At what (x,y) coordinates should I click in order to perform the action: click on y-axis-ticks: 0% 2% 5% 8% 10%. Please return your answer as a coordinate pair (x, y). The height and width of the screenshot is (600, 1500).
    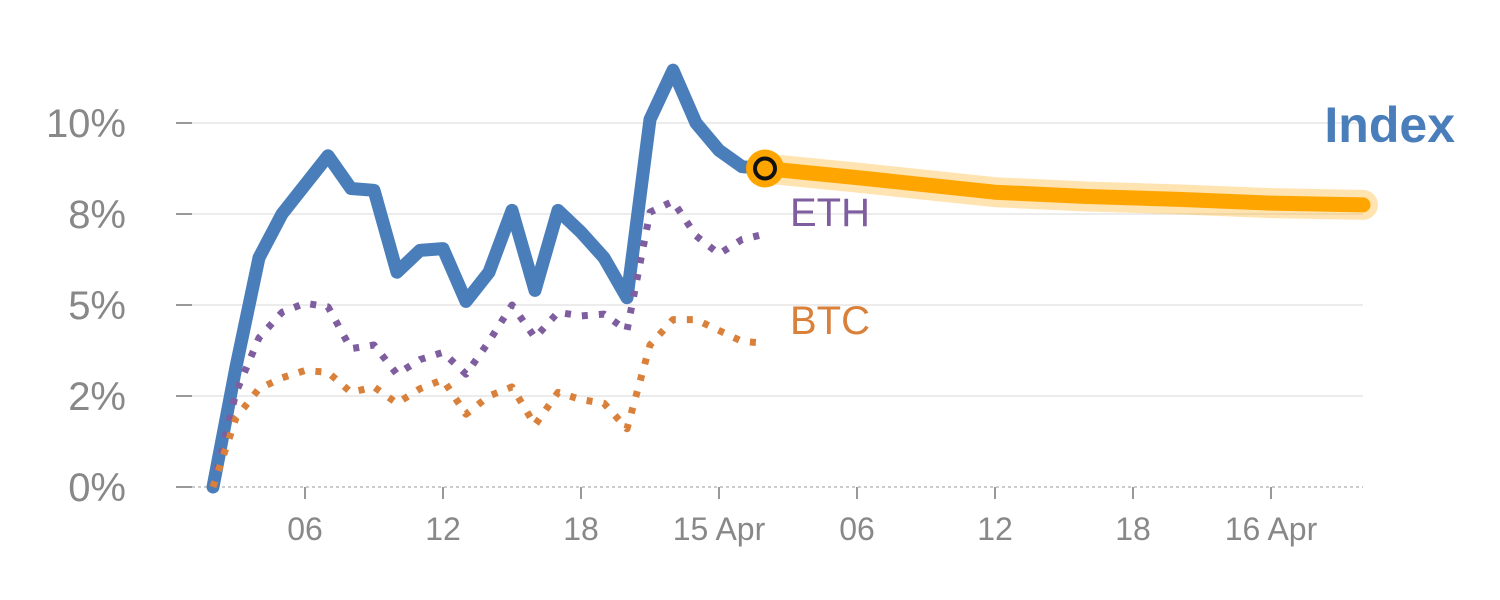
    Looking at the image, I should click on (86, 306).